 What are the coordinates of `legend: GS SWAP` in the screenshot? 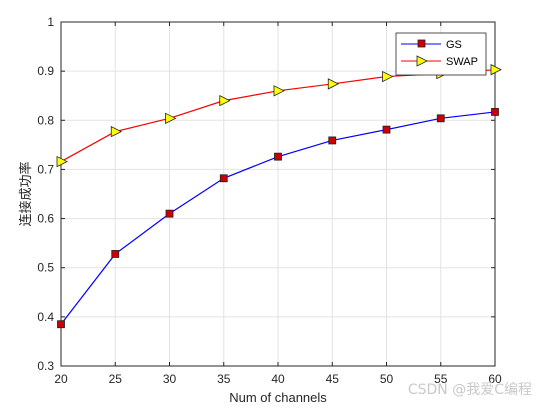 It's located at (441, 54).